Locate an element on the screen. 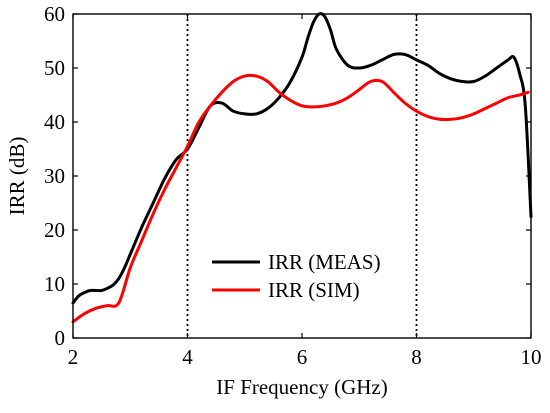  x-axis-label: IF Frequency (GHz) is located at coordinates (301, 387).